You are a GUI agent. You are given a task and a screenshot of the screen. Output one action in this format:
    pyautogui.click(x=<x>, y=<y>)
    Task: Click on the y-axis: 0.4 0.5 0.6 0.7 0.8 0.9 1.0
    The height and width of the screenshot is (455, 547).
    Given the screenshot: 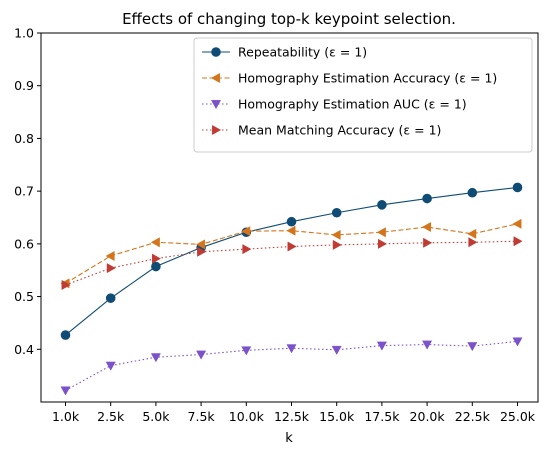 What is the action you would take?
    pyautogui.click(x=27, y=191)
    